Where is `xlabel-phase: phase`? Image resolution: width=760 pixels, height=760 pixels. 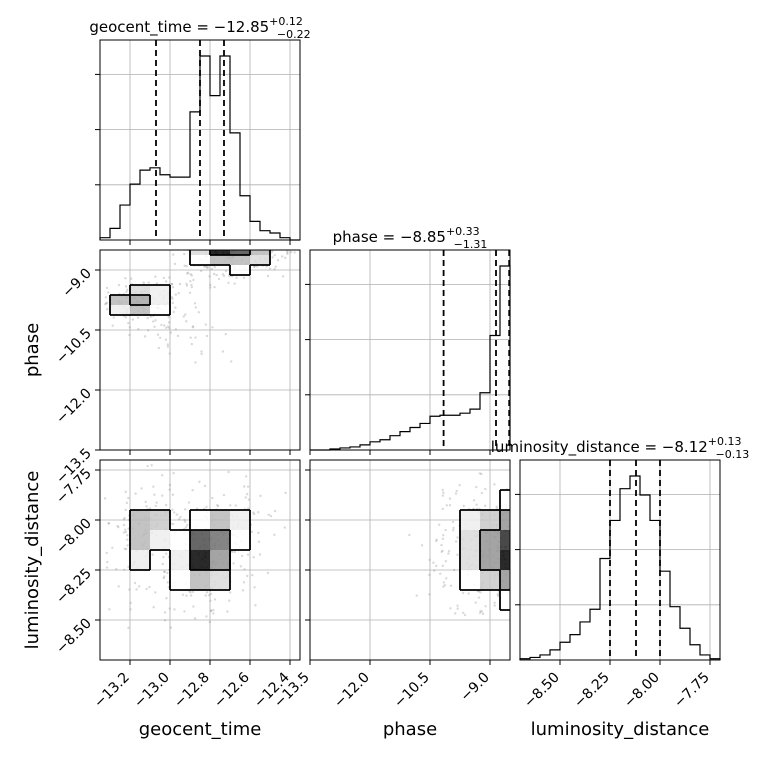 xlabel-phase: phase is located at coordinates (410, 729).